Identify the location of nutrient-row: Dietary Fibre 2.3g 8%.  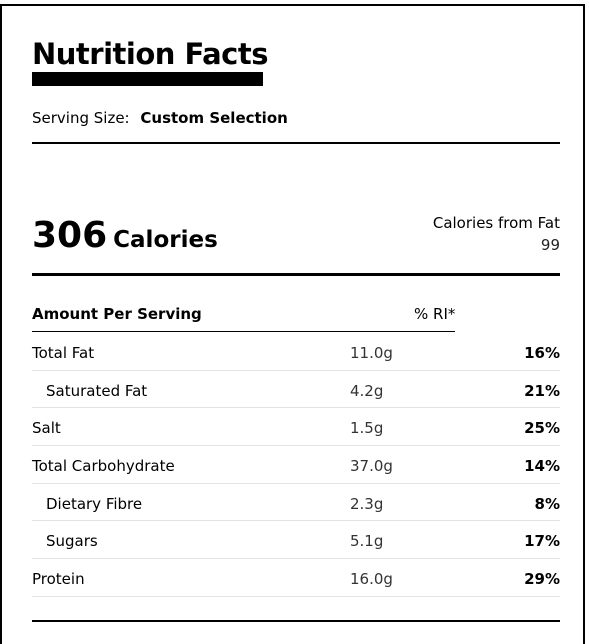
(296, 503).